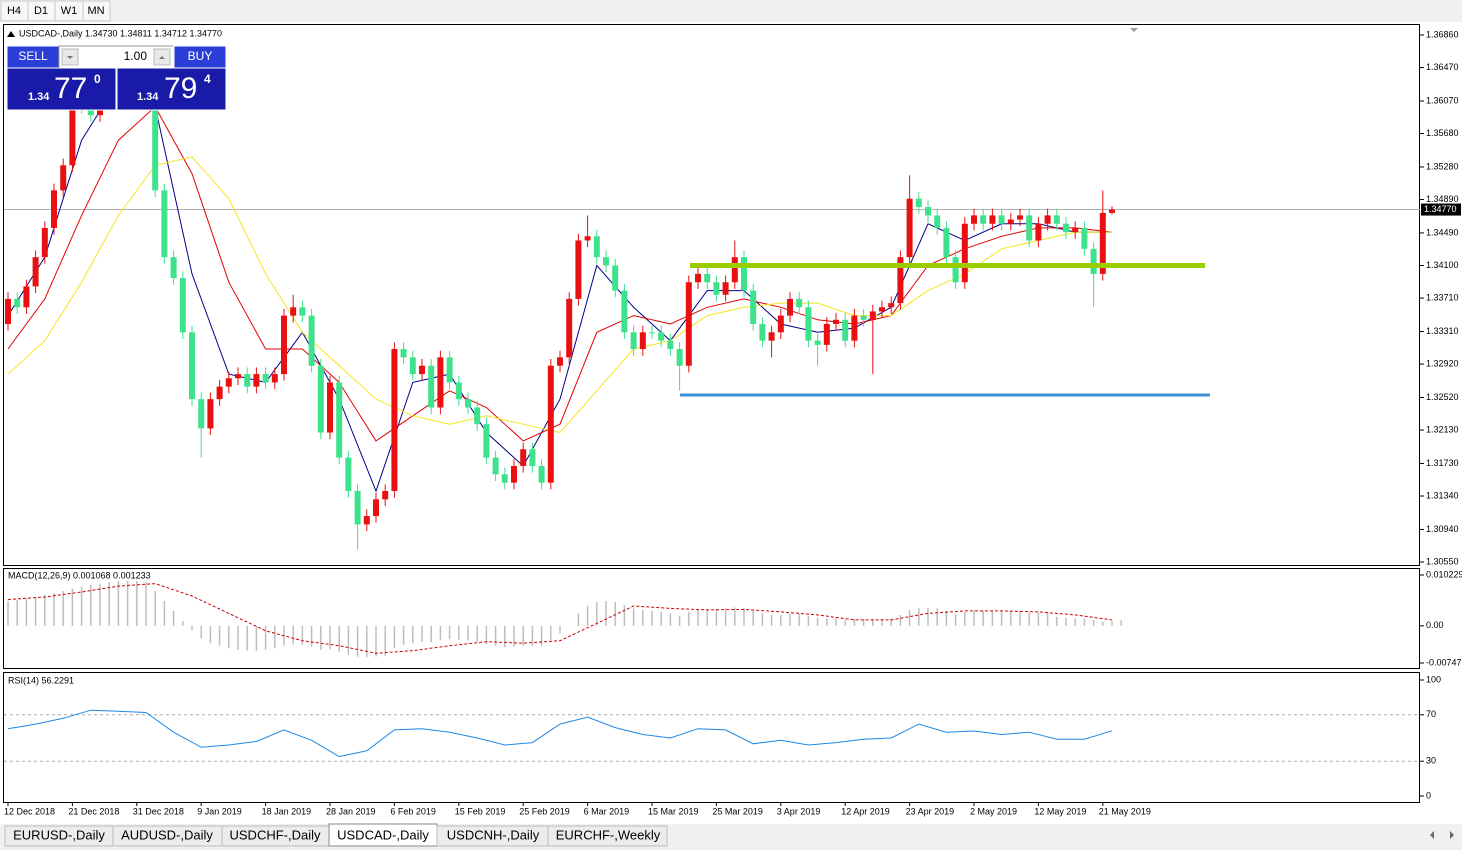  What do you see at coordinates (1433, 679) in the screenshot?
I see `y-tick-label: 100` at bounding box center [1433, 679].